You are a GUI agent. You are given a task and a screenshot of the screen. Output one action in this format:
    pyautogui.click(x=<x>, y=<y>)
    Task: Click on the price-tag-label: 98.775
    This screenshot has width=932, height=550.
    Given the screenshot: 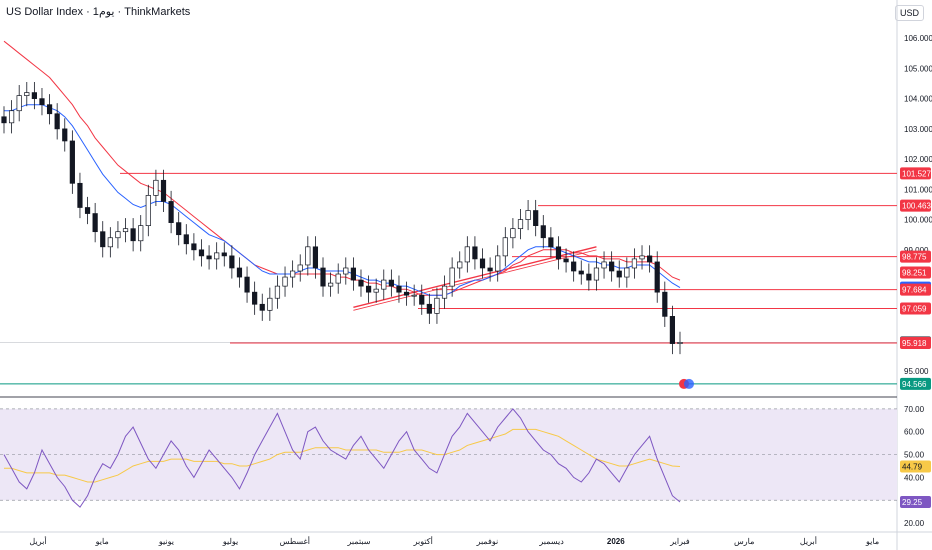 What is the action you would take?
    pyautogui.click(x=914, y=257)
    